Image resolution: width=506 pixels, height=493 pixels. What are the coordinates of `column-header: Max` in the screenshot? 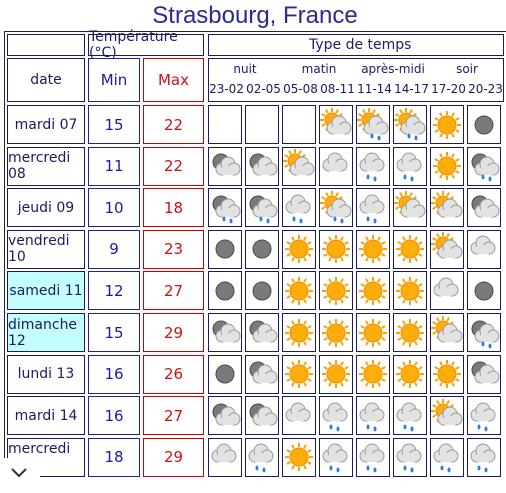 It's located at (173, 80).